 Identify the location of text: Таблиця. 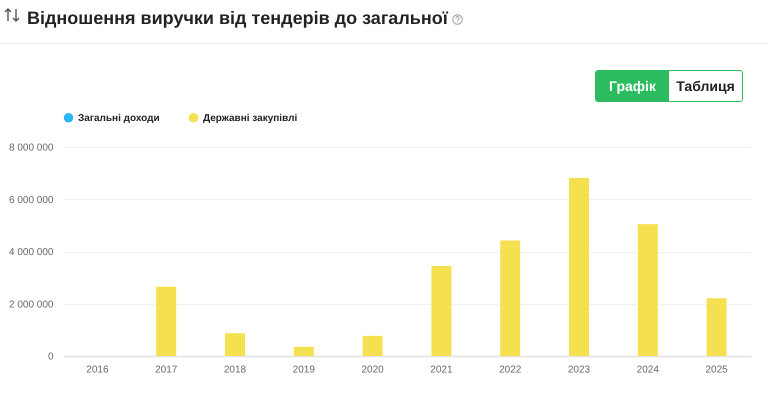
(705, 86).